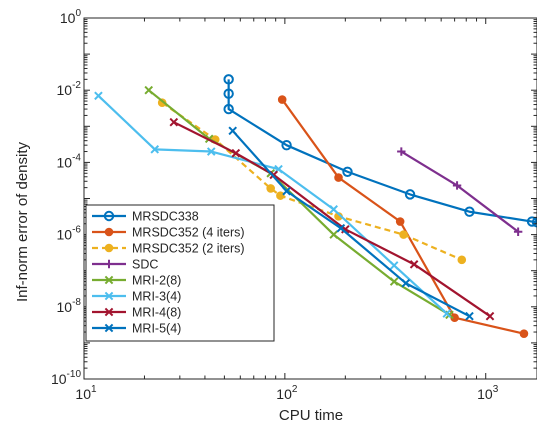 This screenshot has width=537, height=427. I want to click on legend-item: MRI-4(8), so click(136, 313).